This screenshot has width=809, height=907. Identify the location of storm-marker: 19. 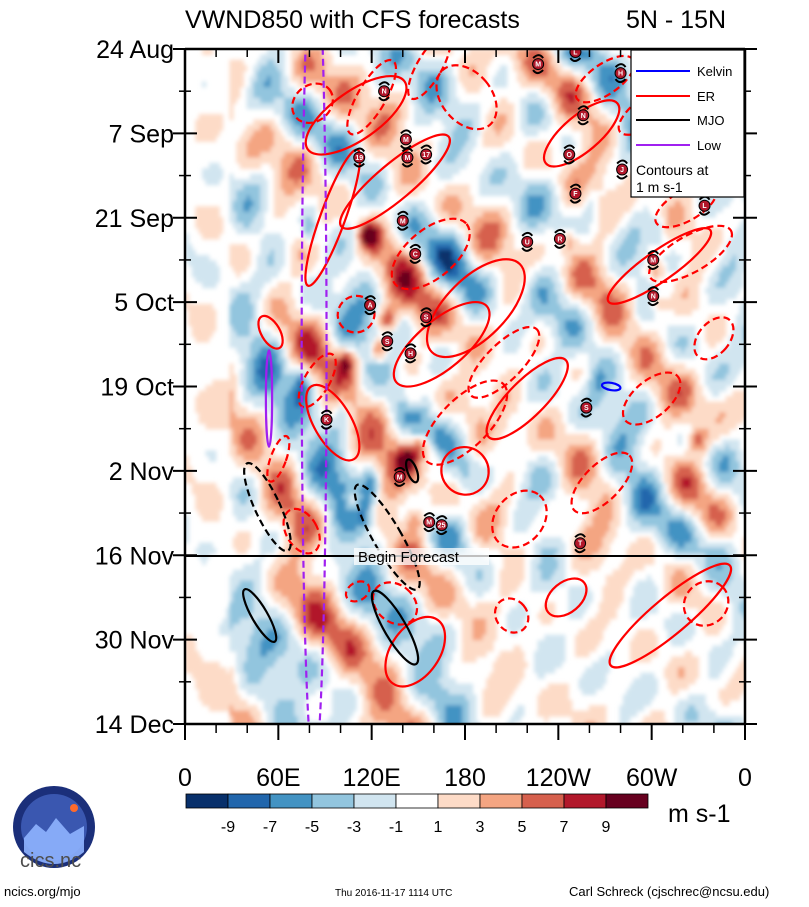
(359, 157).